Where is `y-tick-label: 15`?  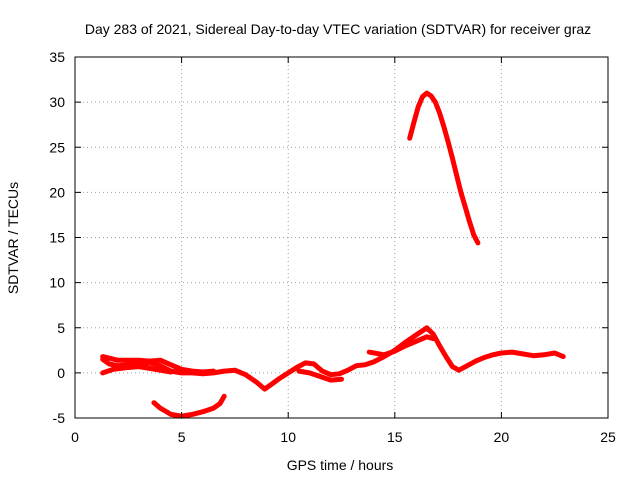 y-tick-label: 15 is located at coordinates (57, 238).